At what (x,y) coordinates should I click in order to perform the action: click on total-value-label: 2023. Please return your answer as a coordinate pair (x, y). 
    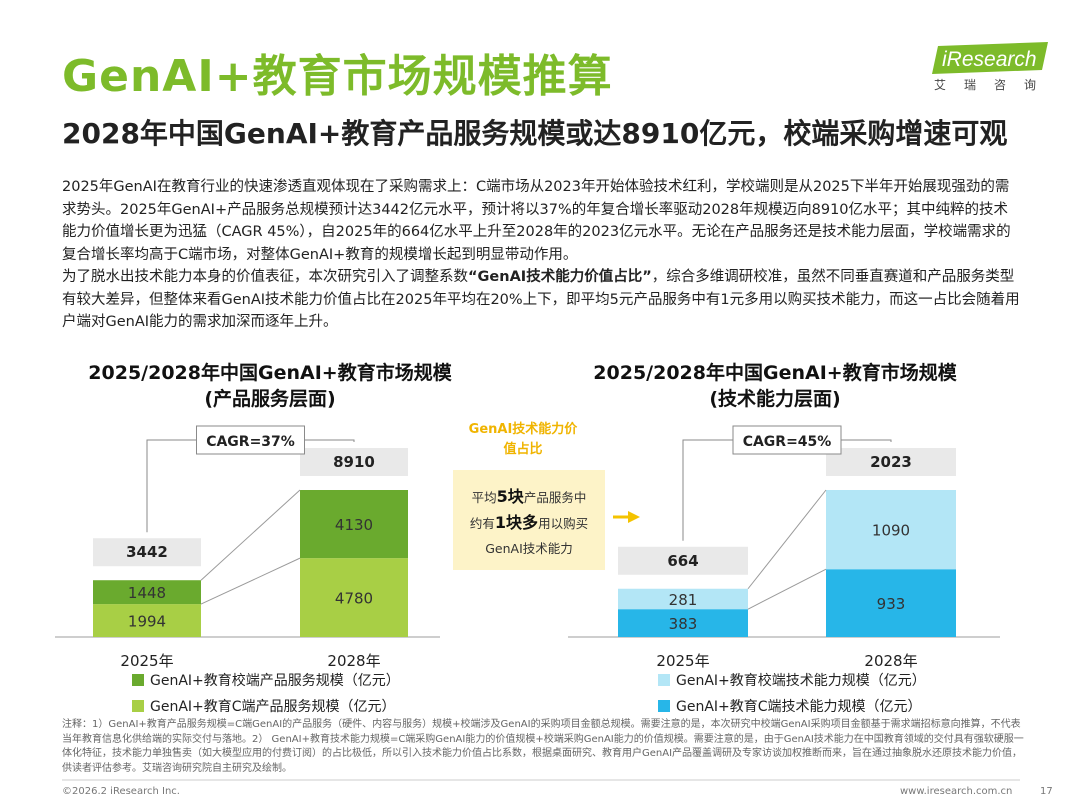
    Looking at the image, I should click on (891, 462).